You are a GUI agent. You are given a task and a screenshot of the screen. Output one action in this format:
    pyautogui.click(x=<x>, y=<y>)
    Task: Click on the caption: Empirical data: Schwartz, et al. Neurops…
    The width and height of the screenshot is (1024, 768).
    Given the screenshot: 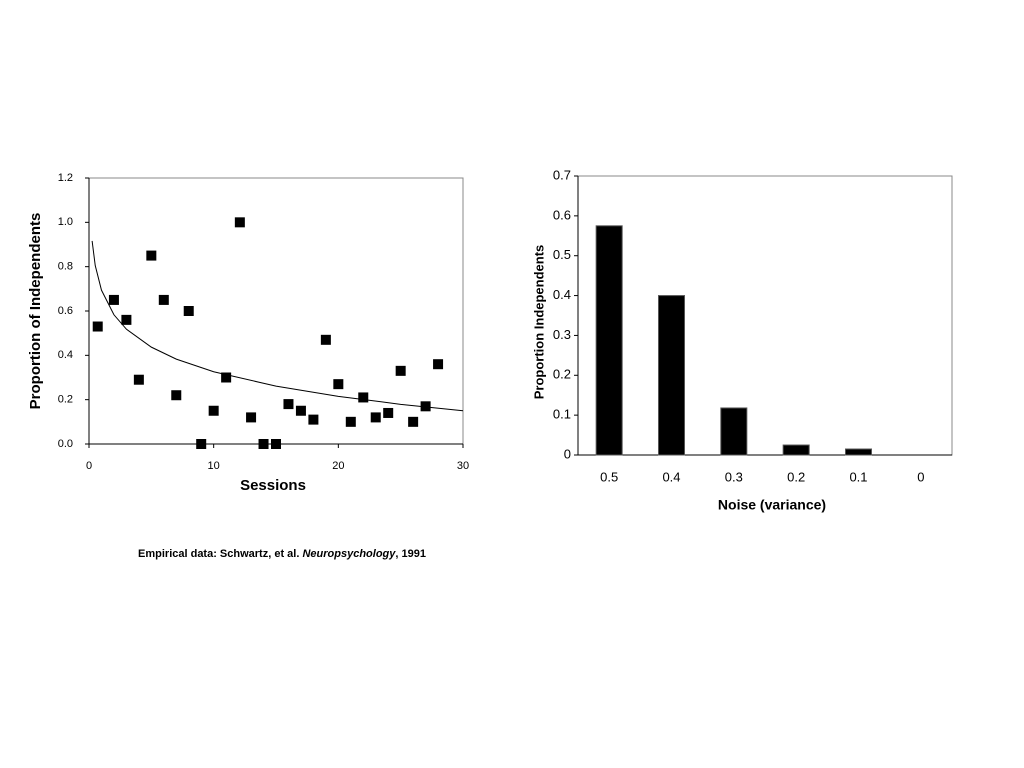 What is the action you would take?
    pyautogui.click(x=282, y=554)
    